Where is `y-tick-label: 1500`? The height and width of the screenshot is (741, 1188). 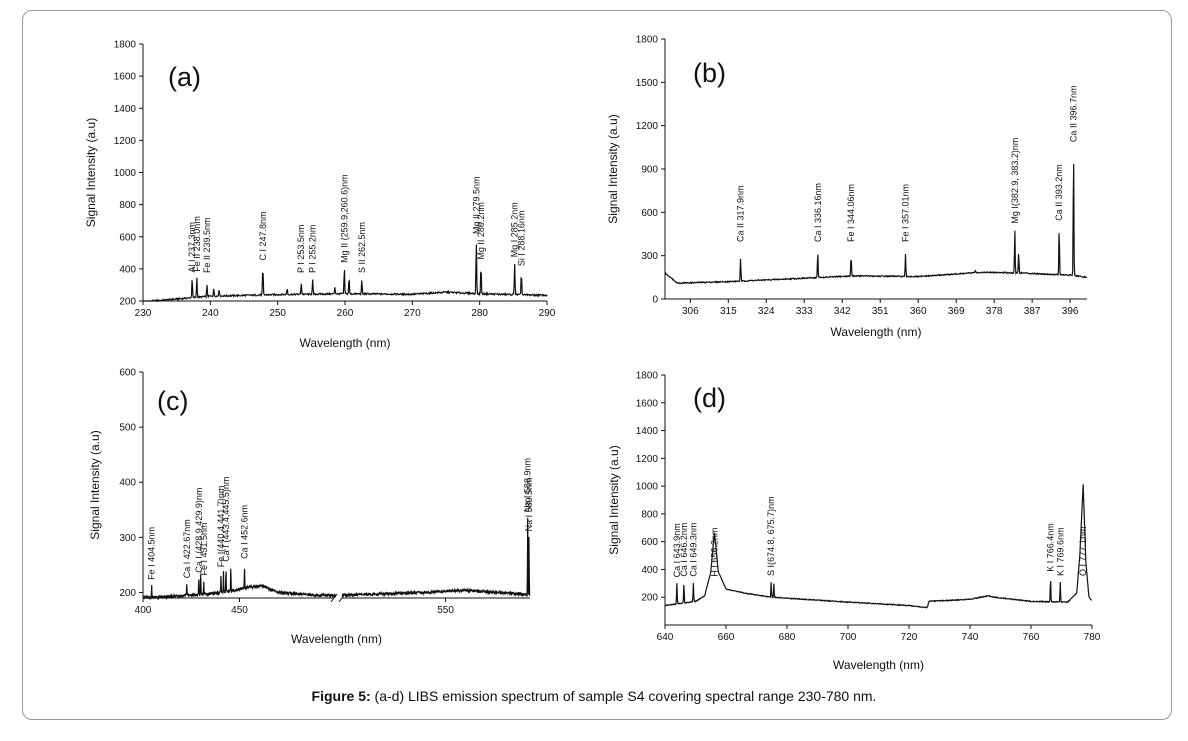
y-tick-label: 1500 is located at coordinates (647, 83).